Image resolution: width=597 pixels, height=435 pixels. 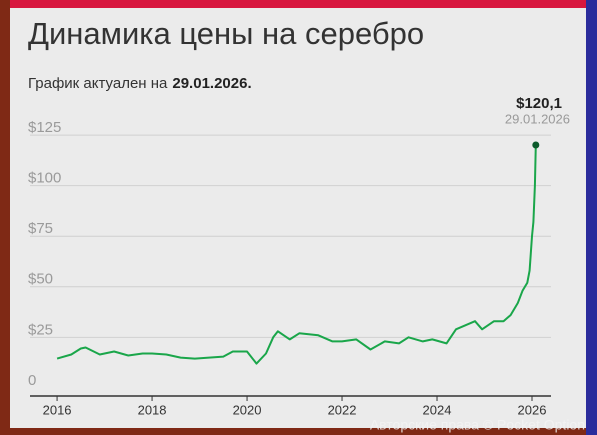 What do you see at coordinates (40, 228) in the screenshot?
I see `y-tick-label: $75` at bounding box center [40, 228].